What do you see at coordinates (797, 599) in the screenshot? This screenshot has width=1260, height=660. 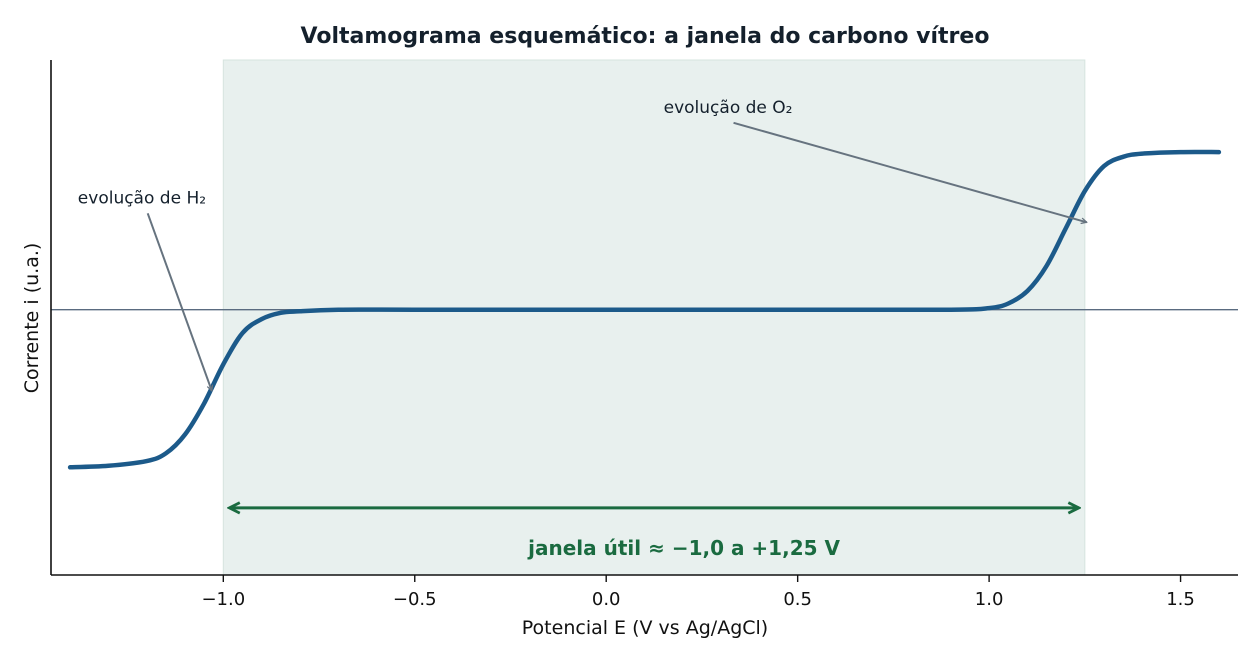 I see `x-tick-label: 0.5` at bounding box center [797, 599].